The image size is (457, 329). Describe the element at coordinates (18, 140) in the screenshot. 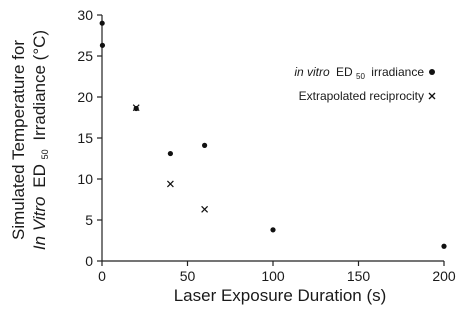

I see `y-axis-title-line1: Simulated Temperature for` at that location.